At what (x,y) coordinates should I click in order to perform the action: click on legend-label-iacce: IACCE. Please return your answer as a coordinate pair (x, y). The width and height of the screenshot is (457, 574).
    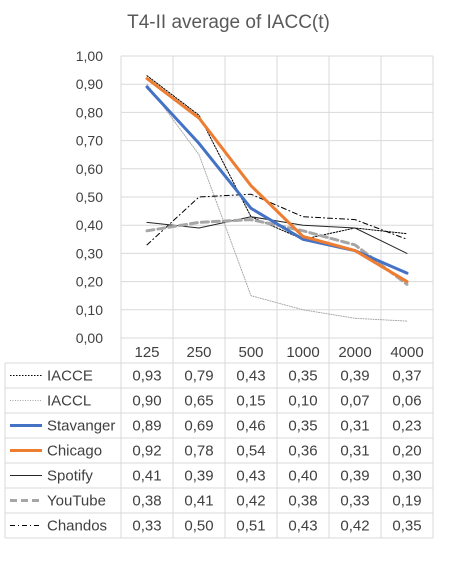
    Looking at the image, I should click on (70, 376).